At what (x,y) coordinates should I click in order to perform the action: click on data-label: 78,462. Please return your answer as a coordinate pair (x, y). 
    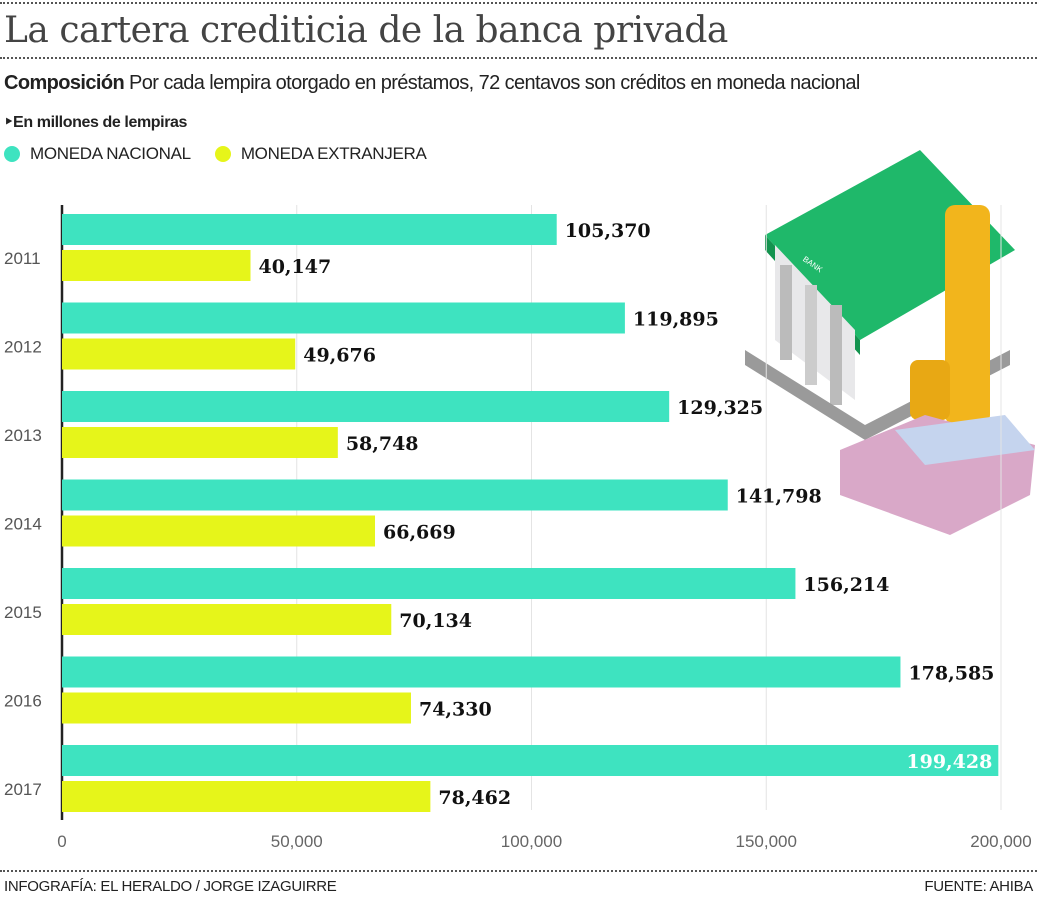
    Looking at the image, I should click on (474, 798).